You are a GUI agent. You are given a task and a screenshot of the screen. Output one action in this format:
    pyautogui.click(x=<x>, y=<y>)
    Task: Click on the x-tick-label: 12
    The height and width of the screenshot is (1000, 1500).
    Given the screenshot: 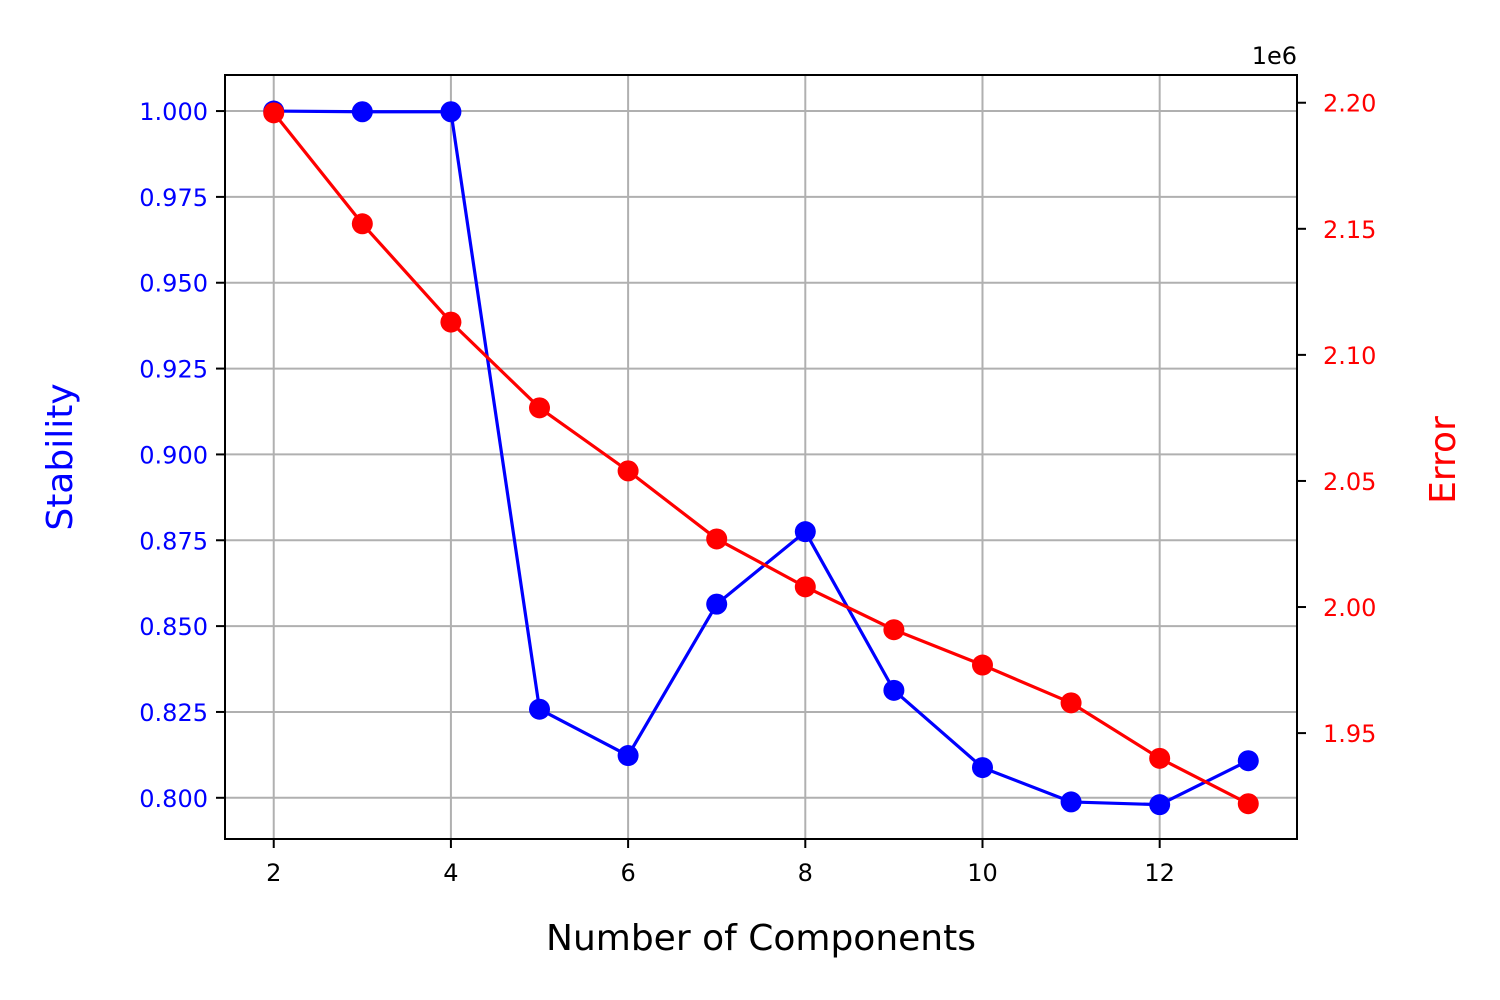 What is the action you would take?
    pyautogui.click(x=1159, y=873)
    